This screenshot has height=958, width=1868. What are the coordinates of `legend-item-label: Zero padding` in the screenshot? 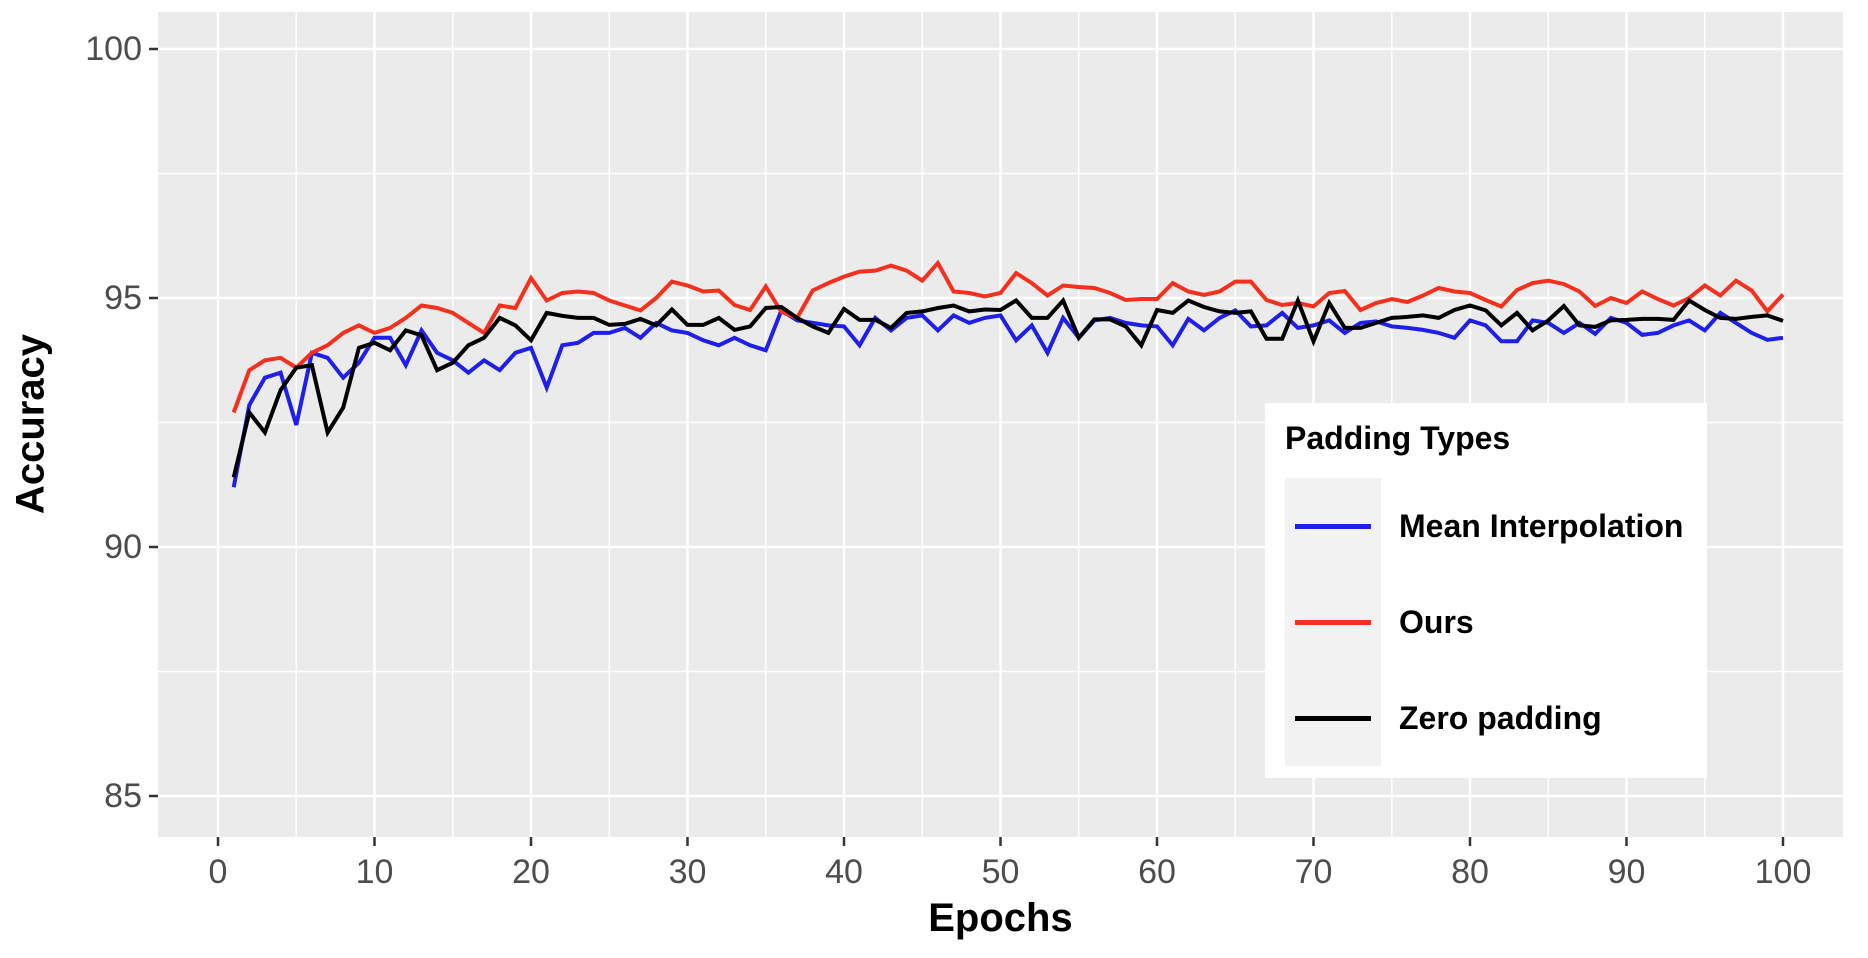 It's located at (1500, 717).